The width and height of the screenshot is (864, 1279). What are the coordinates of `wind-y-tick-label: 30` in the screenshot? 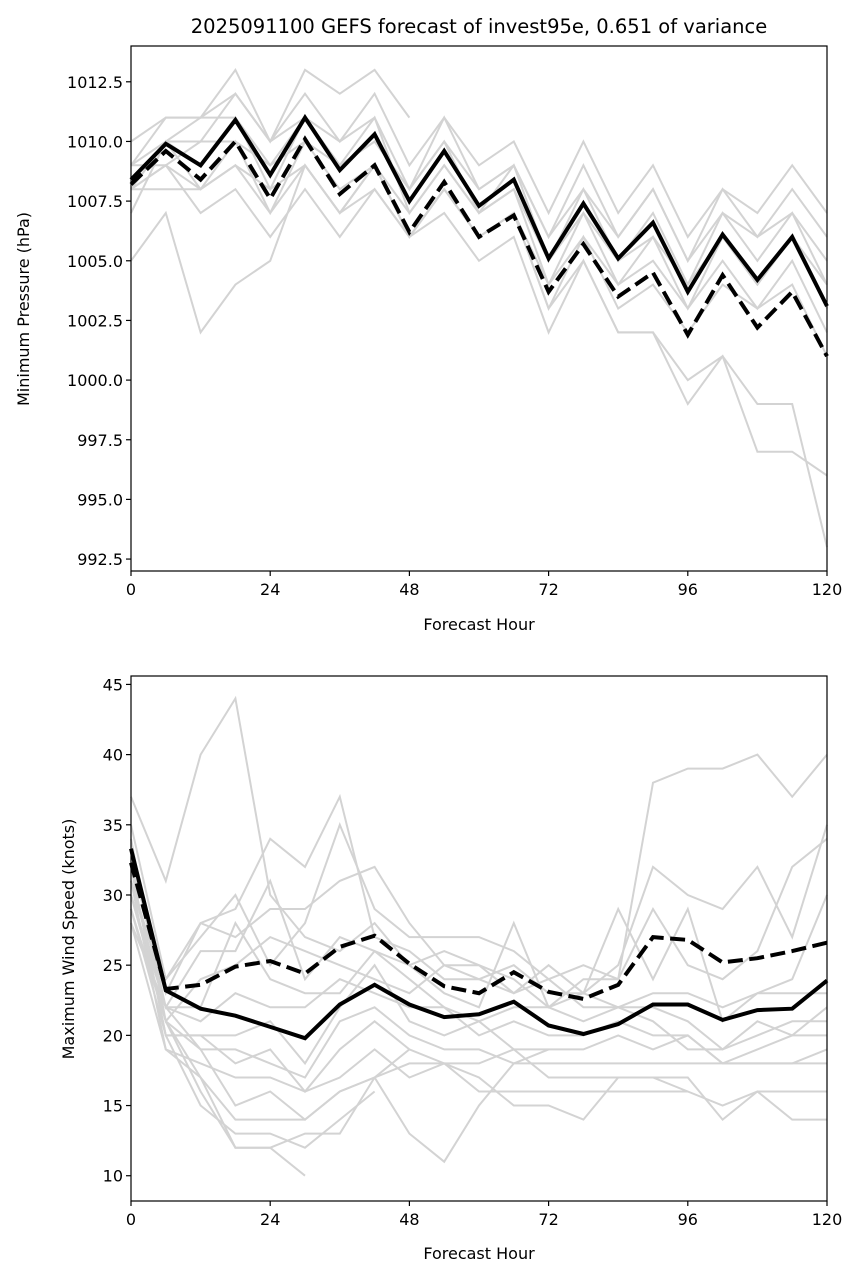 It's located at (113, 895).